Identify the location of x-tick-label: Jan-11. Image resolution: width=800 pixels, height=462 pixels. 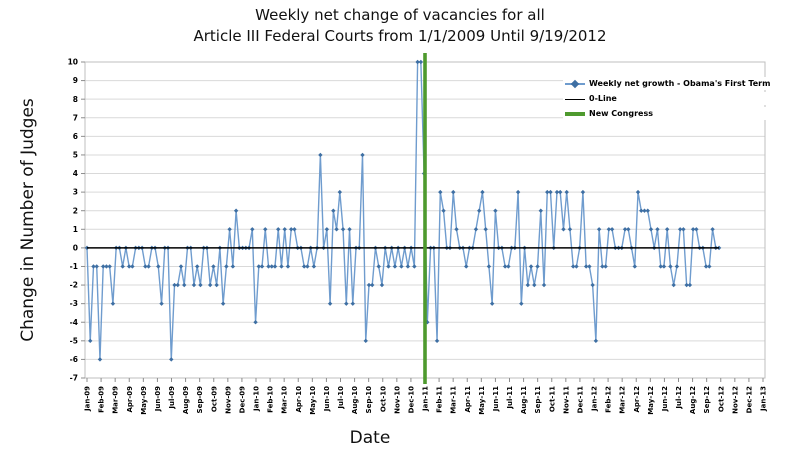
(426, 399).